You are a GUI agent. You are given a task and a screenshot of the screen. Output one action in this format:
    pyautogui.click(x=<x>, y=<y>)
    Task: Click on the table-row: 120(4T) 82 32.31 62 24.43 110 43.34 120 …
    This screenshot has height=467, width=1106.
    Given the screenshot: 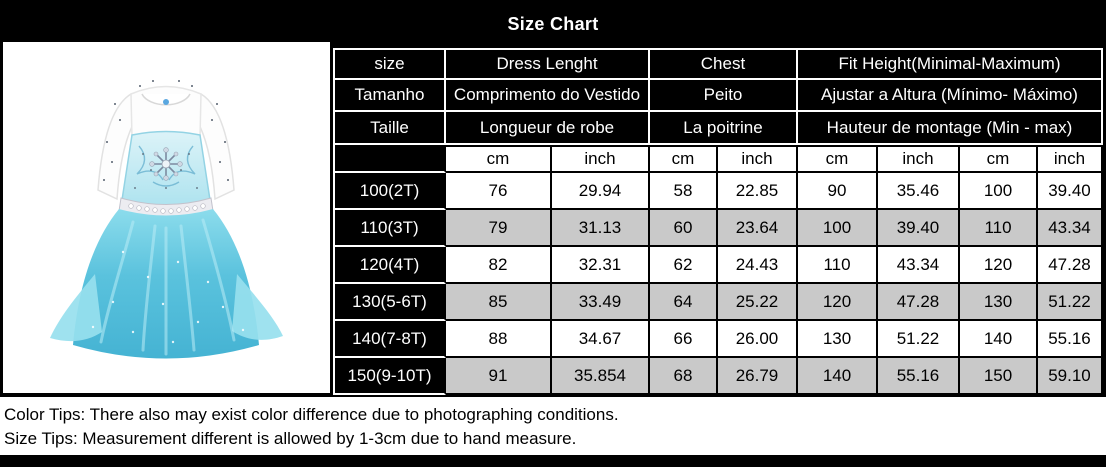 What is the action you would take?
    pyautogui.click(x=718, y=265)
    